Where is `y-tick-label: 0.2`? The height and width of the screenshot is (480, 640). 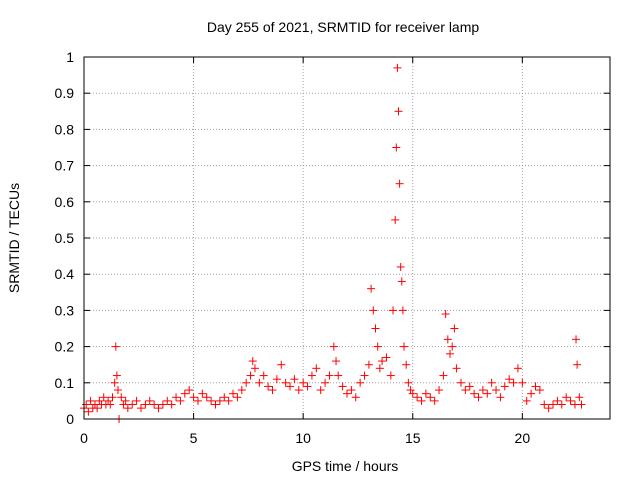
y-tick-label: 0.2 is located at coordinates (65, 347).